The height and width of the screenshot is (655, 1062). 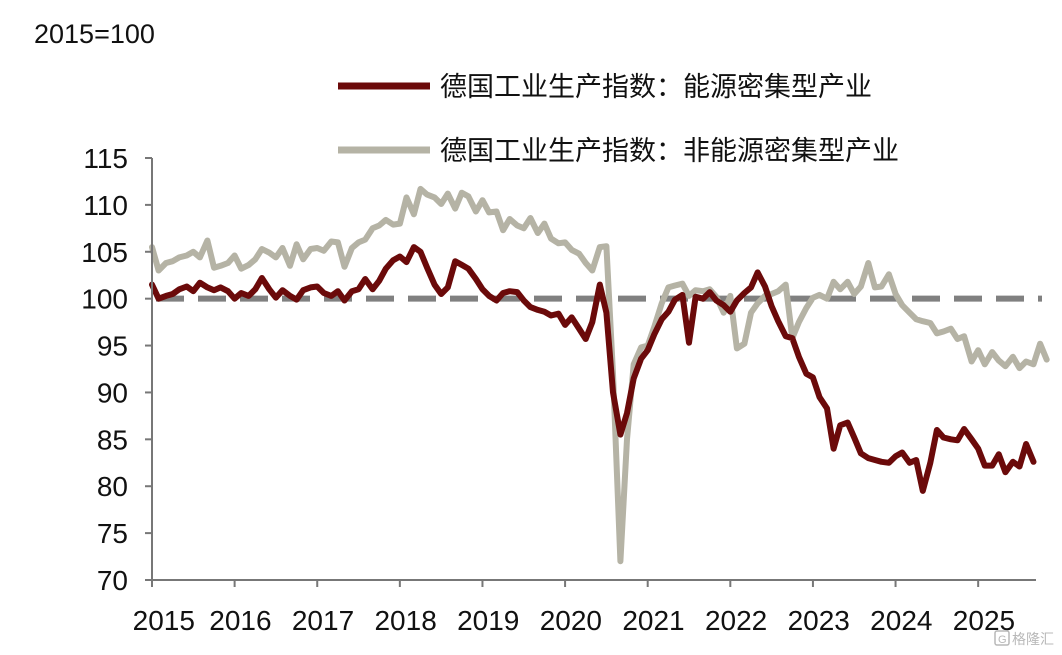 What do you see at coordinates (653, 620) in the screenshot?
I see `x-tick-label: 2021` at bounding box center [653, 620].